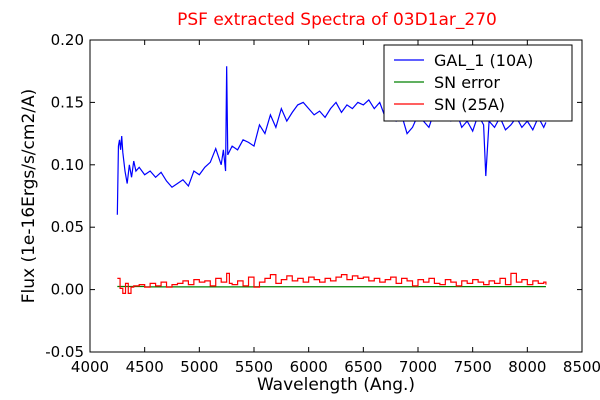 The image size is (600, 400). Describe the element at coordinates (64, 352) in the screenshot. I see `y-tick-label: -0.05` at that location.